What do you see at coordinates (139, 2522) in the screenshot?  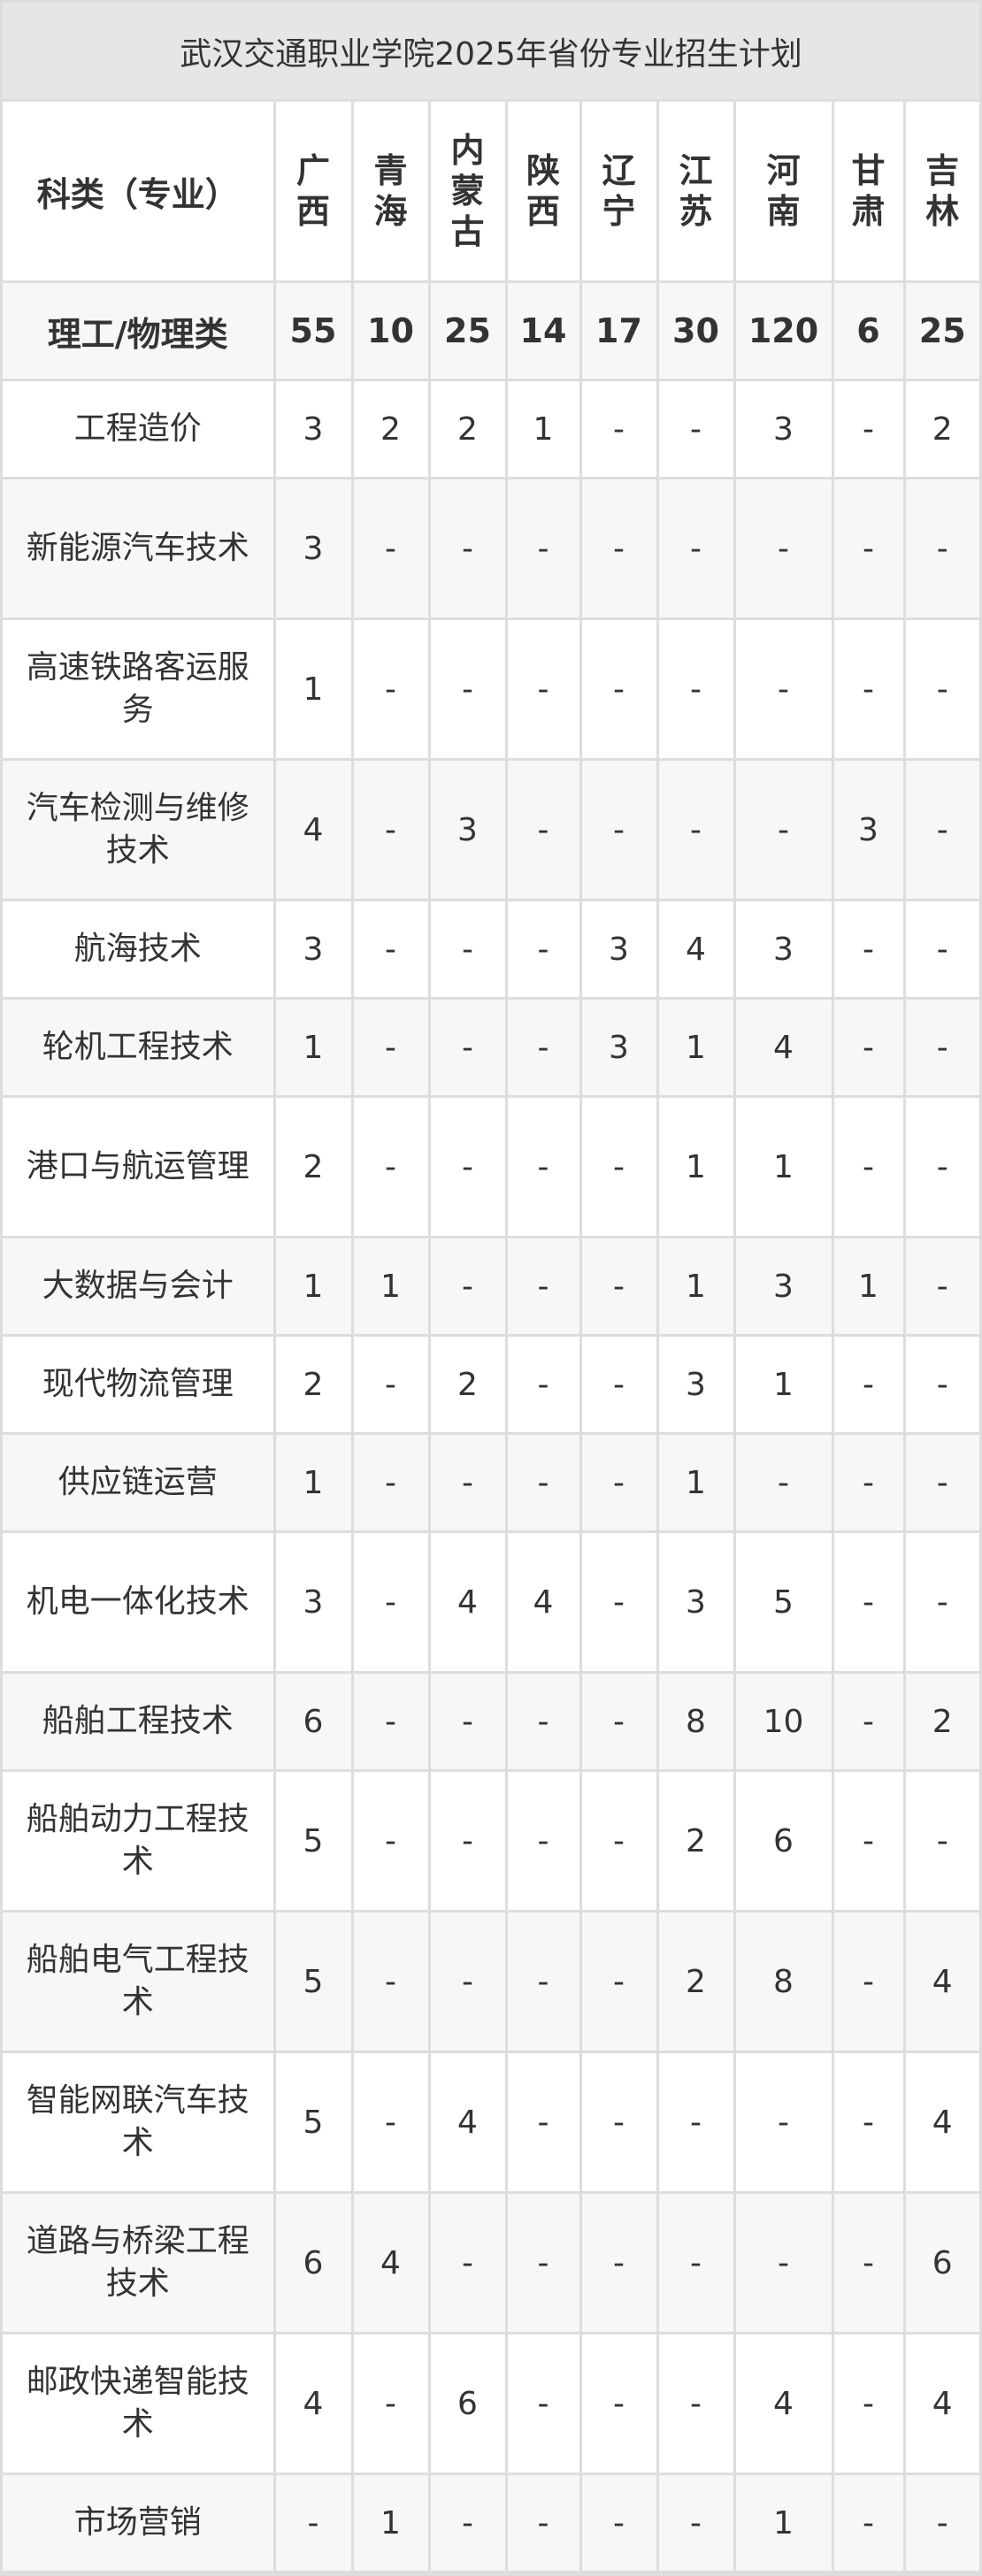 I see `major-name: 市场营销` at bounding box center [139, 2522].